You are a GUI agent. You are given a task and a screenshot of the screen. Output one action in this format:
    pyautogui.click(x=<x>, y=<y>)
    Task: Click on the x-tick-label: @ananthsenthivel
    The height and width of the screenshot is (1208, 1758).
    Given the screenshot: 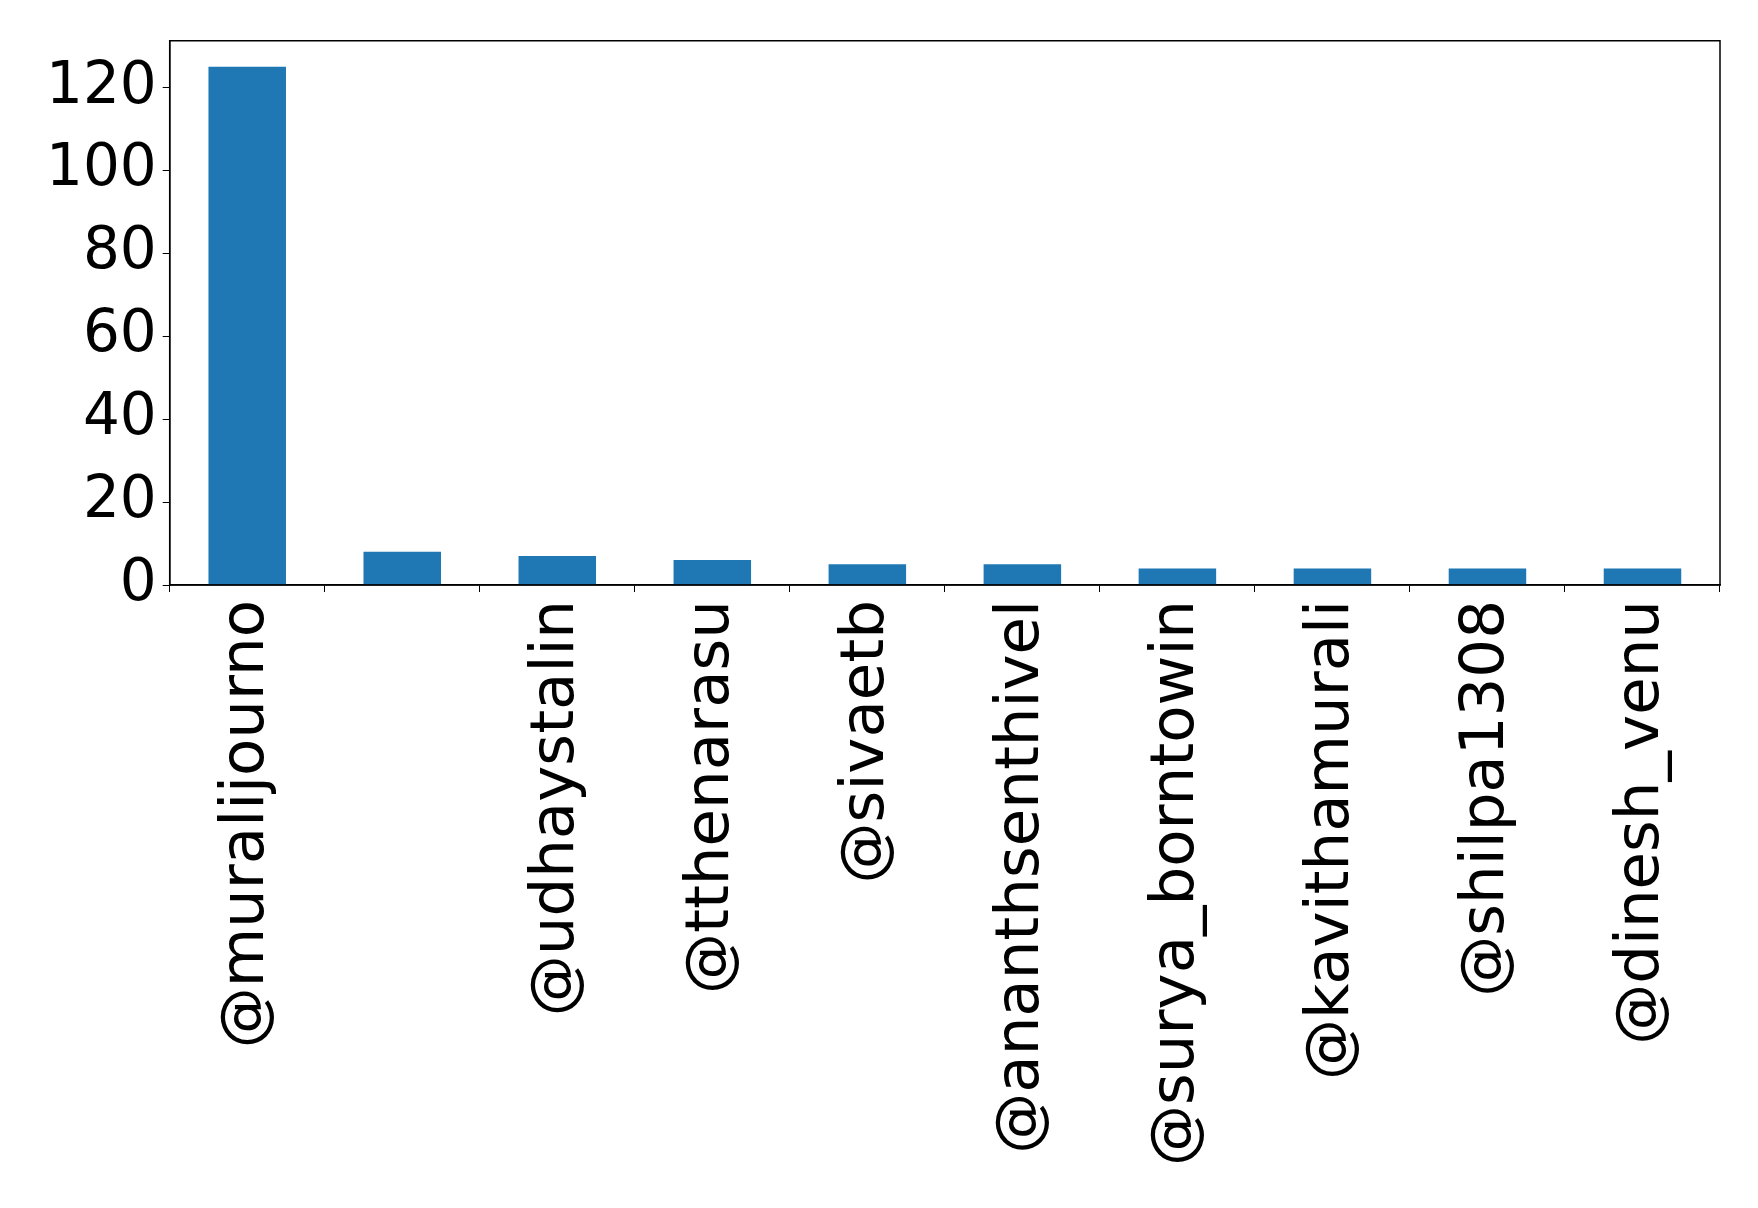 What is the action you would take?
    pyautogui.click(x=1017, y=877)
    